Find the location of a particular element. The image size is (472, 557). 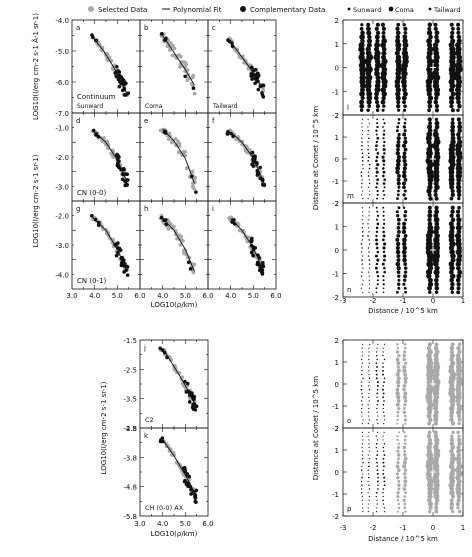

polynomial-fit-line is located at coordinates (109, 155).